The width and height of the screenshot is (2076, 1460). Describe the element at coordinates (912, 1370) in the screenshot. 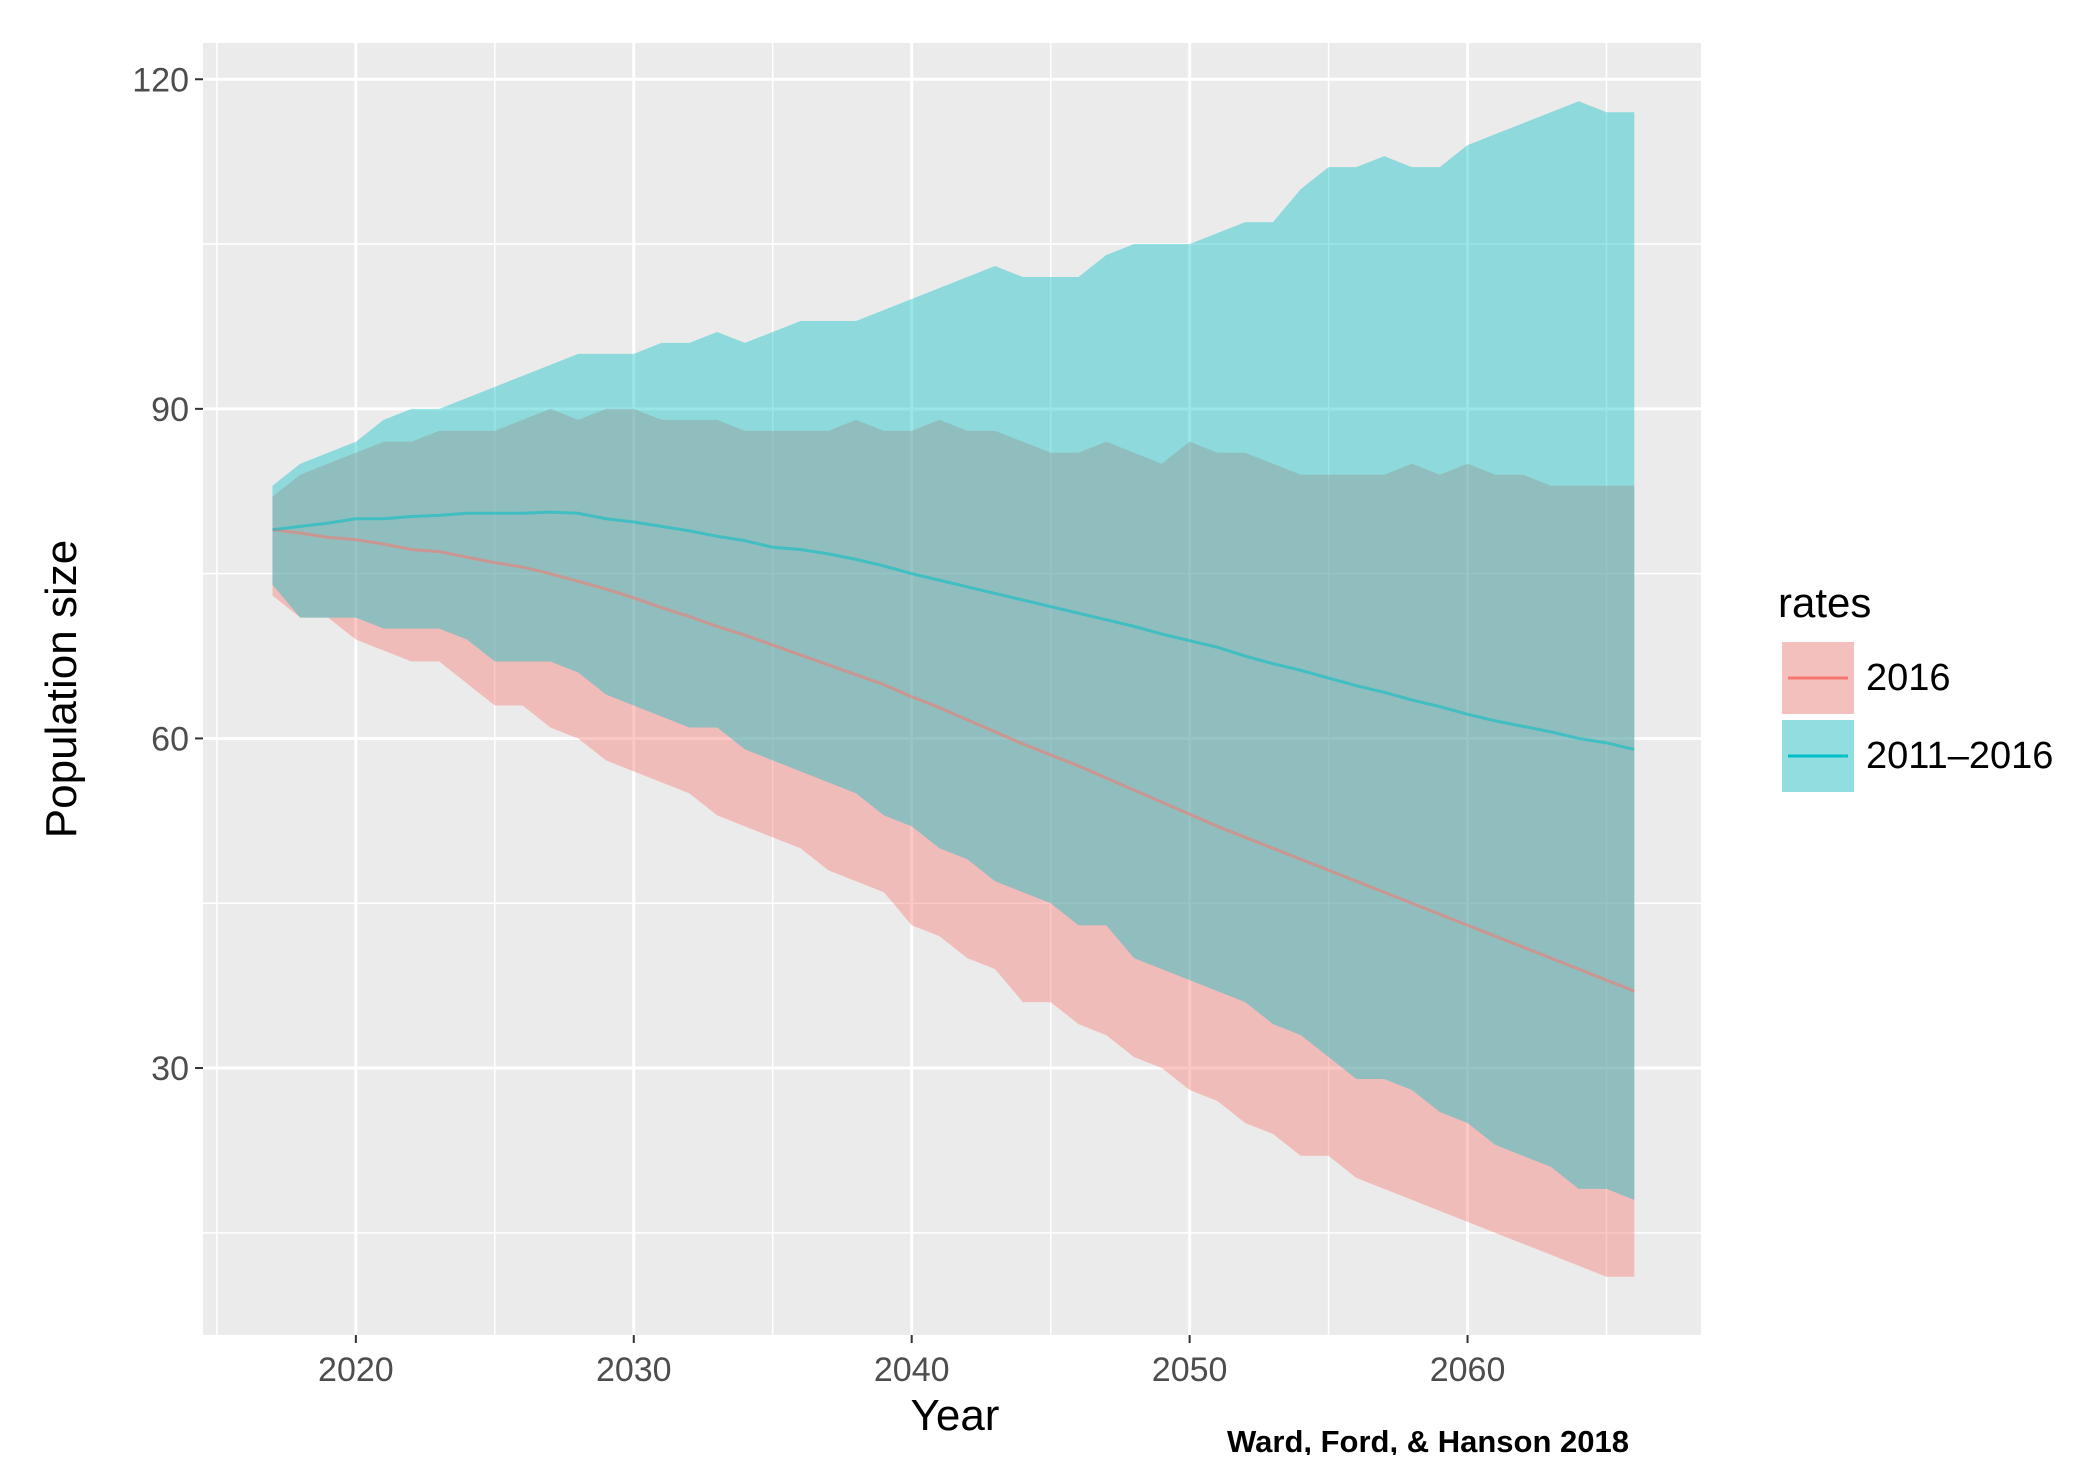

I see `x-tick-label: 2040` at that location.